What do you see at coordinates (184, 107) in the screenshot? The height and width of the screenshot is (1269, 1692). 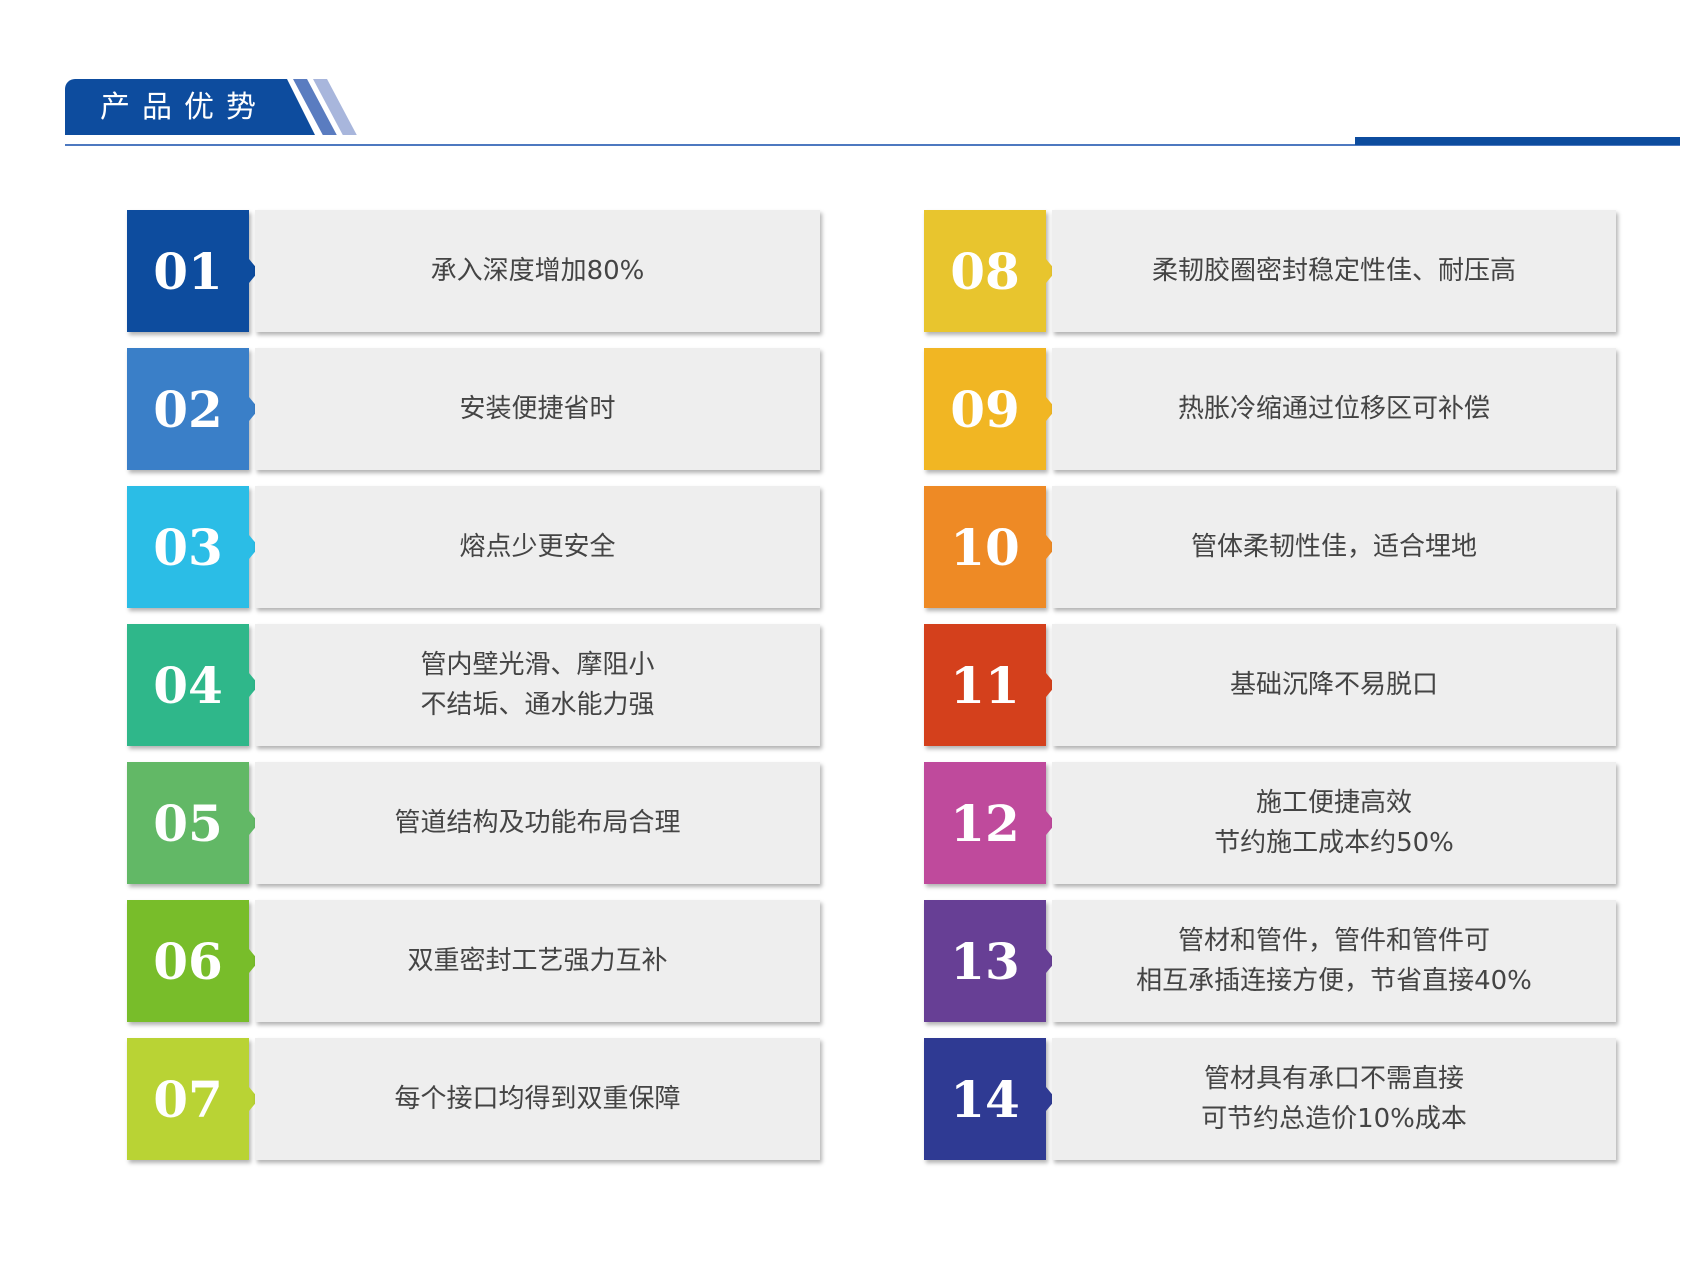 I see `section-title: 产品优势` at bounding box center [184, 107].